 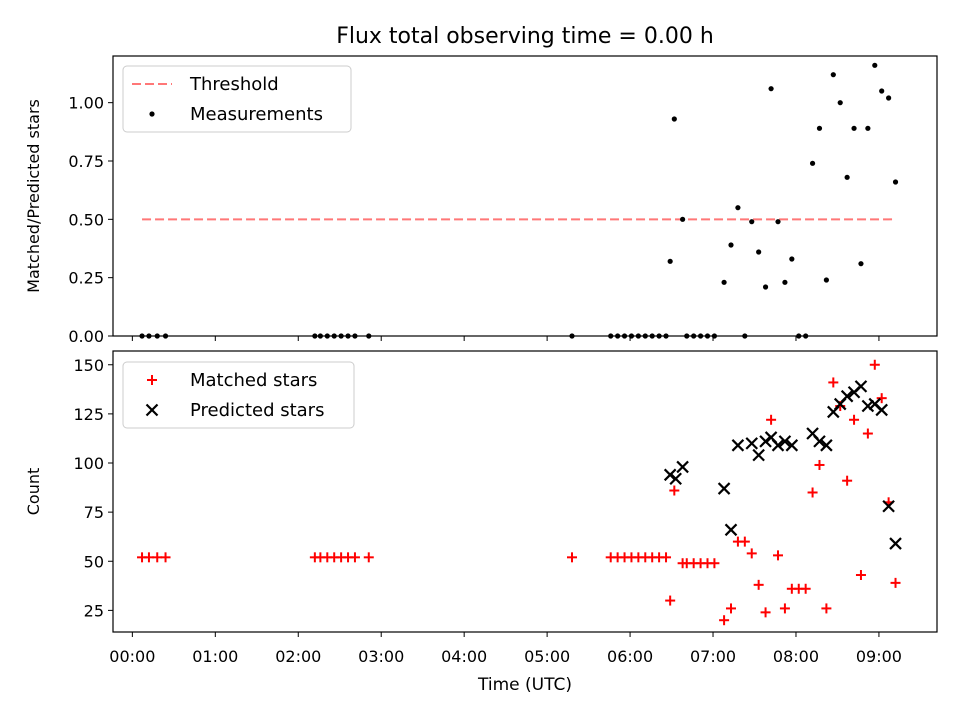 I want to click on legend-matched-swatch, so click(x=152, y=380).